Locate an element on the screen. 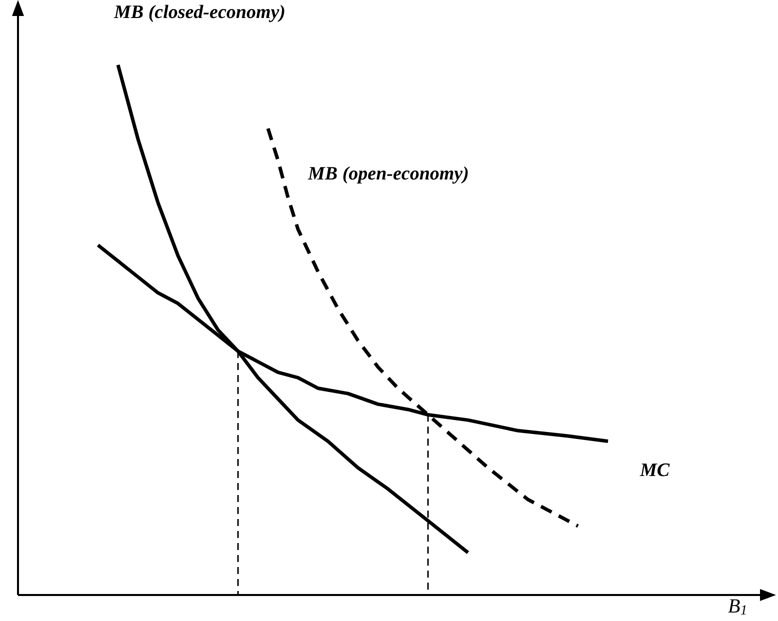 This screenshot has height=621, width=778. series-label: MB (open-economy) is located at coordinates (388, 173).